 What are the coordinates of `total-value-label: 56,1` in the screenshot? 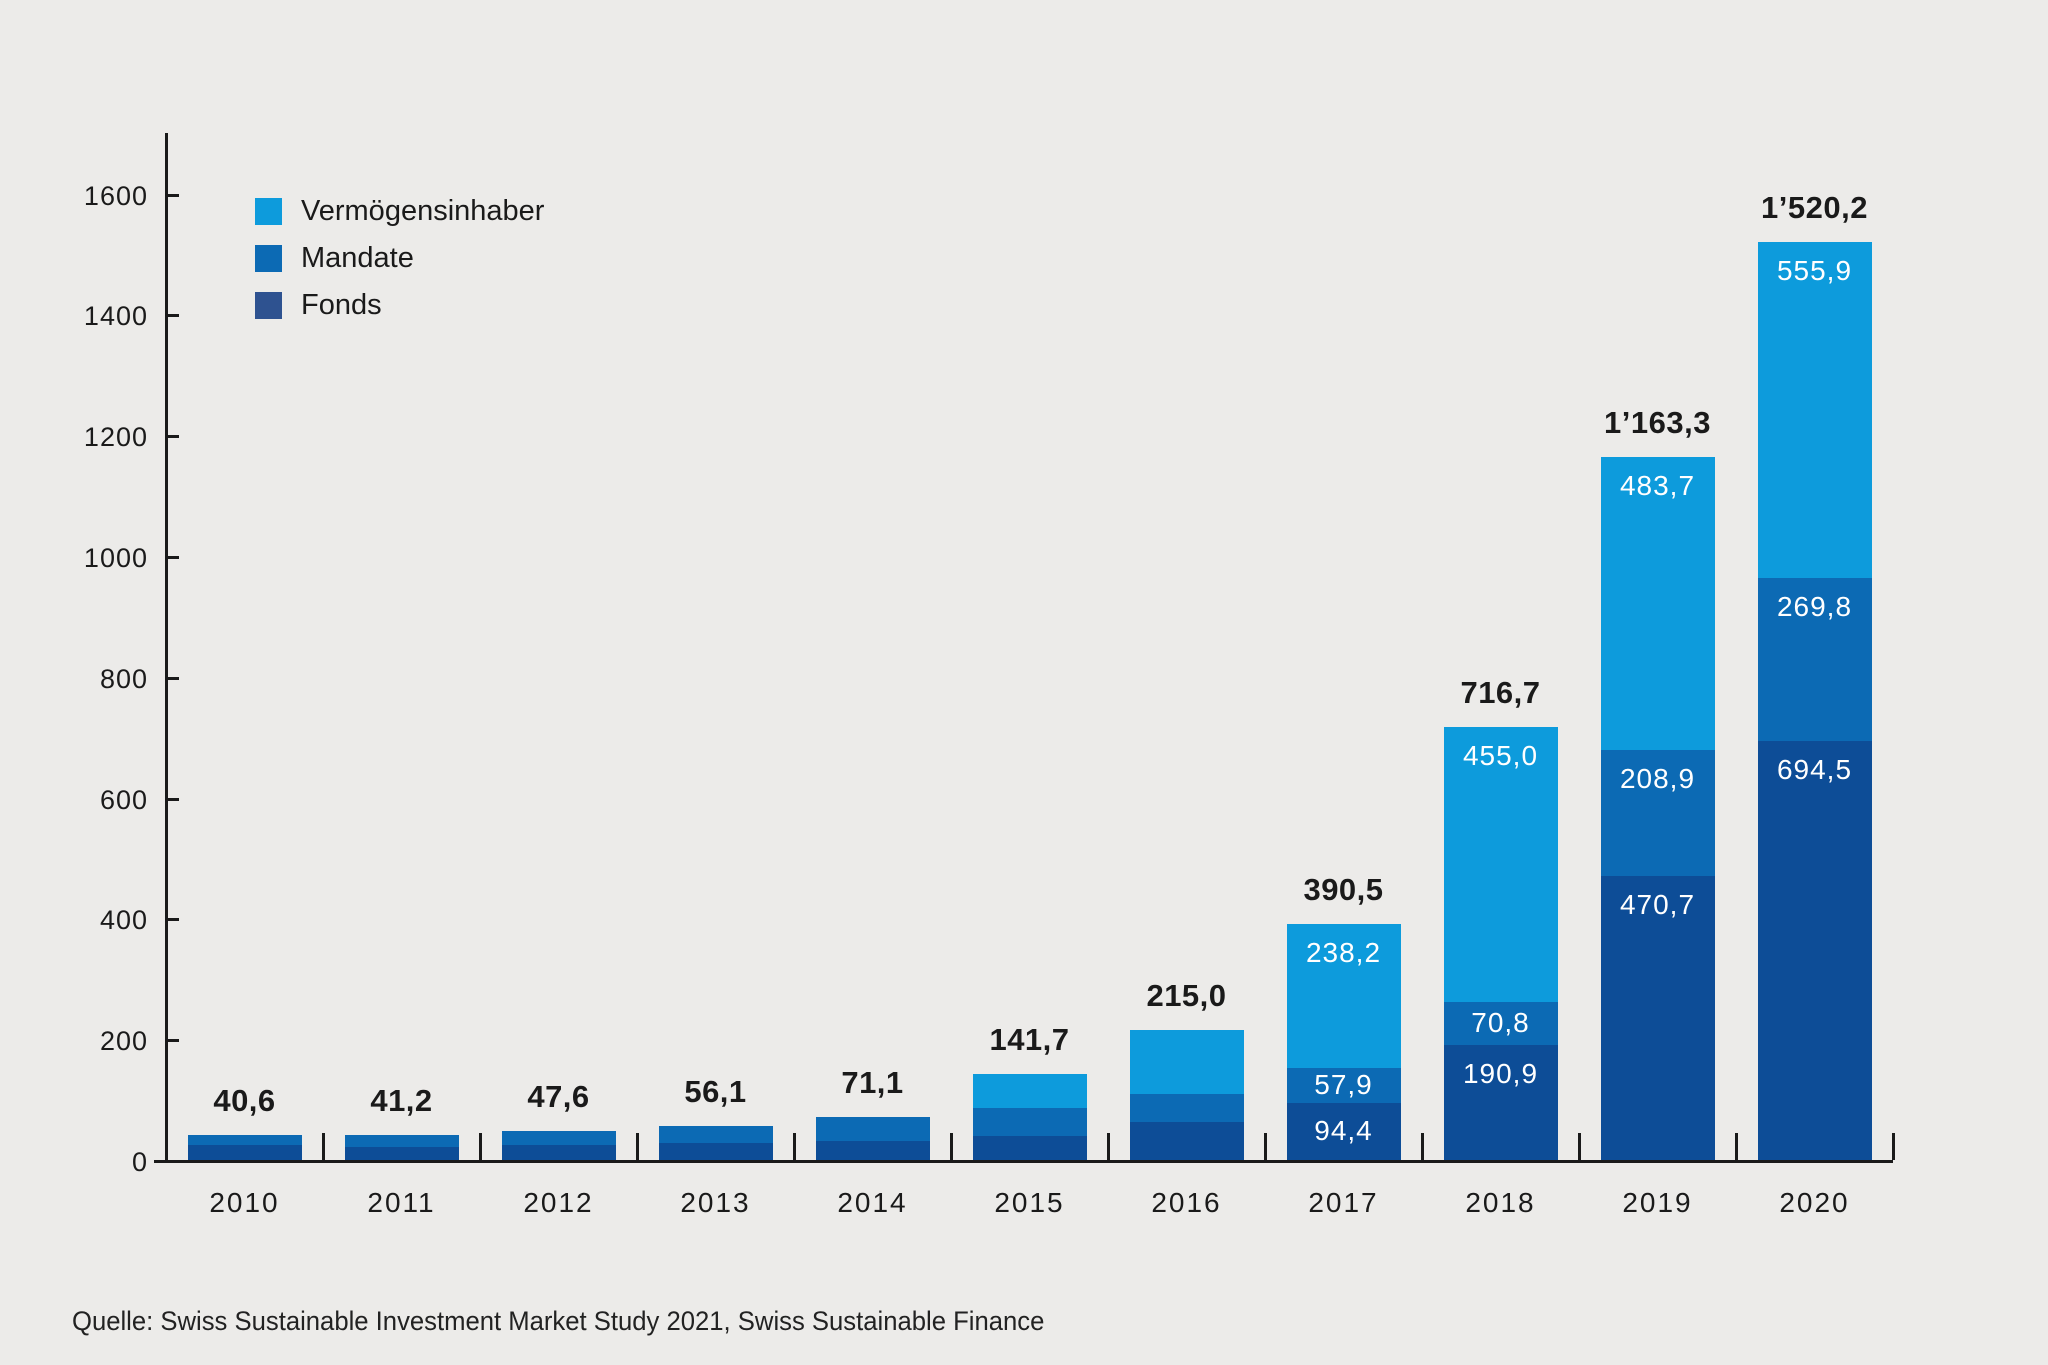 It's located at (715, 1092).